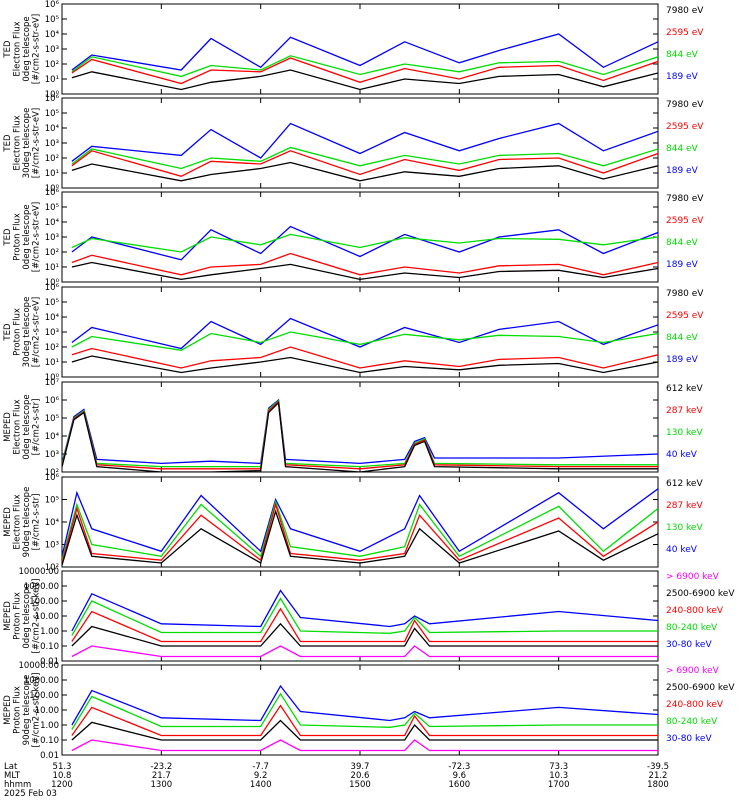 The height and width of the screenshot is (800, 750). What do you see at coordinates (41, 587) in the screenshot?
I see `y-tick-label: 1000.00` at bounding box center [41, 587].